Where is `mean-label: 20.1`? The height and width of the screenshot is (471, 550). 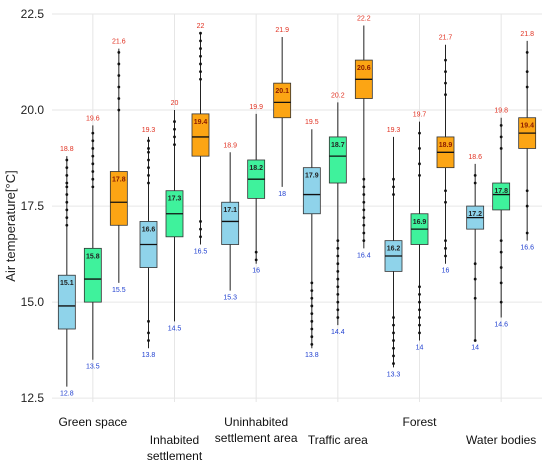 mean-label: 20.1 is located at coordinates (282, 91).